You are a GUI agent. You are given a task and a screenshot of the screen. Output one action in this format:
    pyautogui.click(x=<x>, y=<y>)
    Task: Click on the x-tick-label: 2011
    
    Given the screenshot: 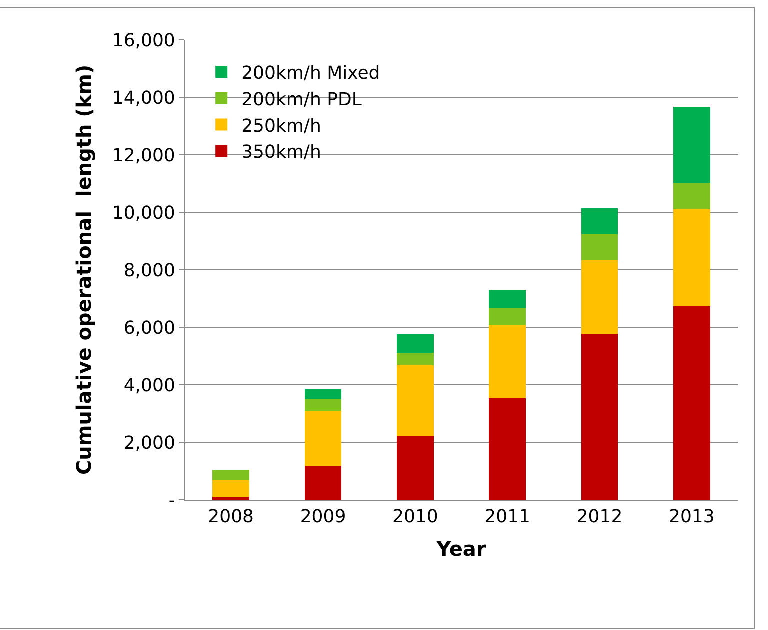 What is the action you would take?
    pyautogui.click(x=507, y=517)
    